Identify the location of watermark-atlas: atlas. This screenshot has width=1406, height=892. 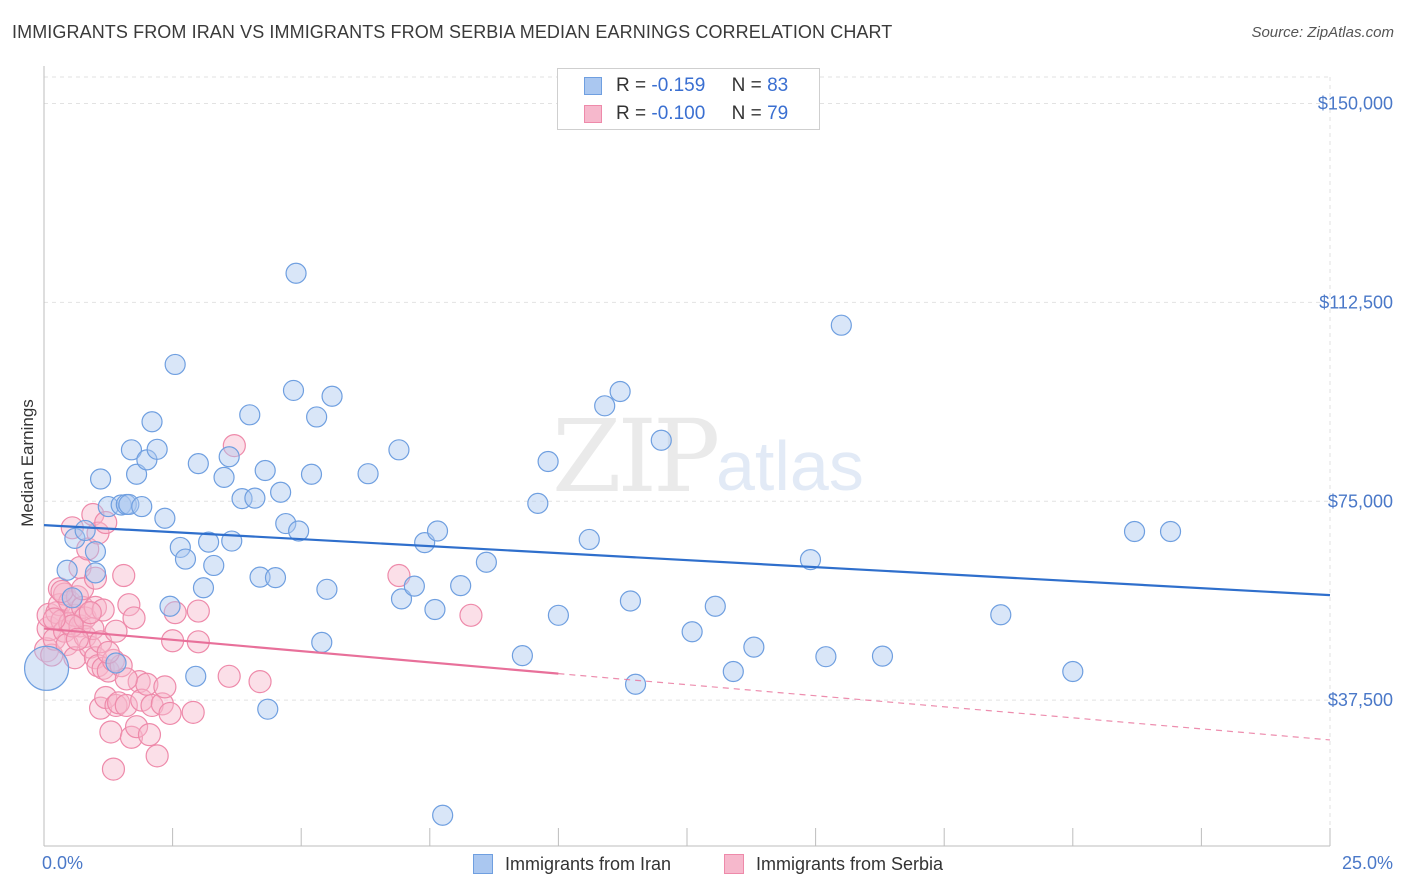
(790, 466).